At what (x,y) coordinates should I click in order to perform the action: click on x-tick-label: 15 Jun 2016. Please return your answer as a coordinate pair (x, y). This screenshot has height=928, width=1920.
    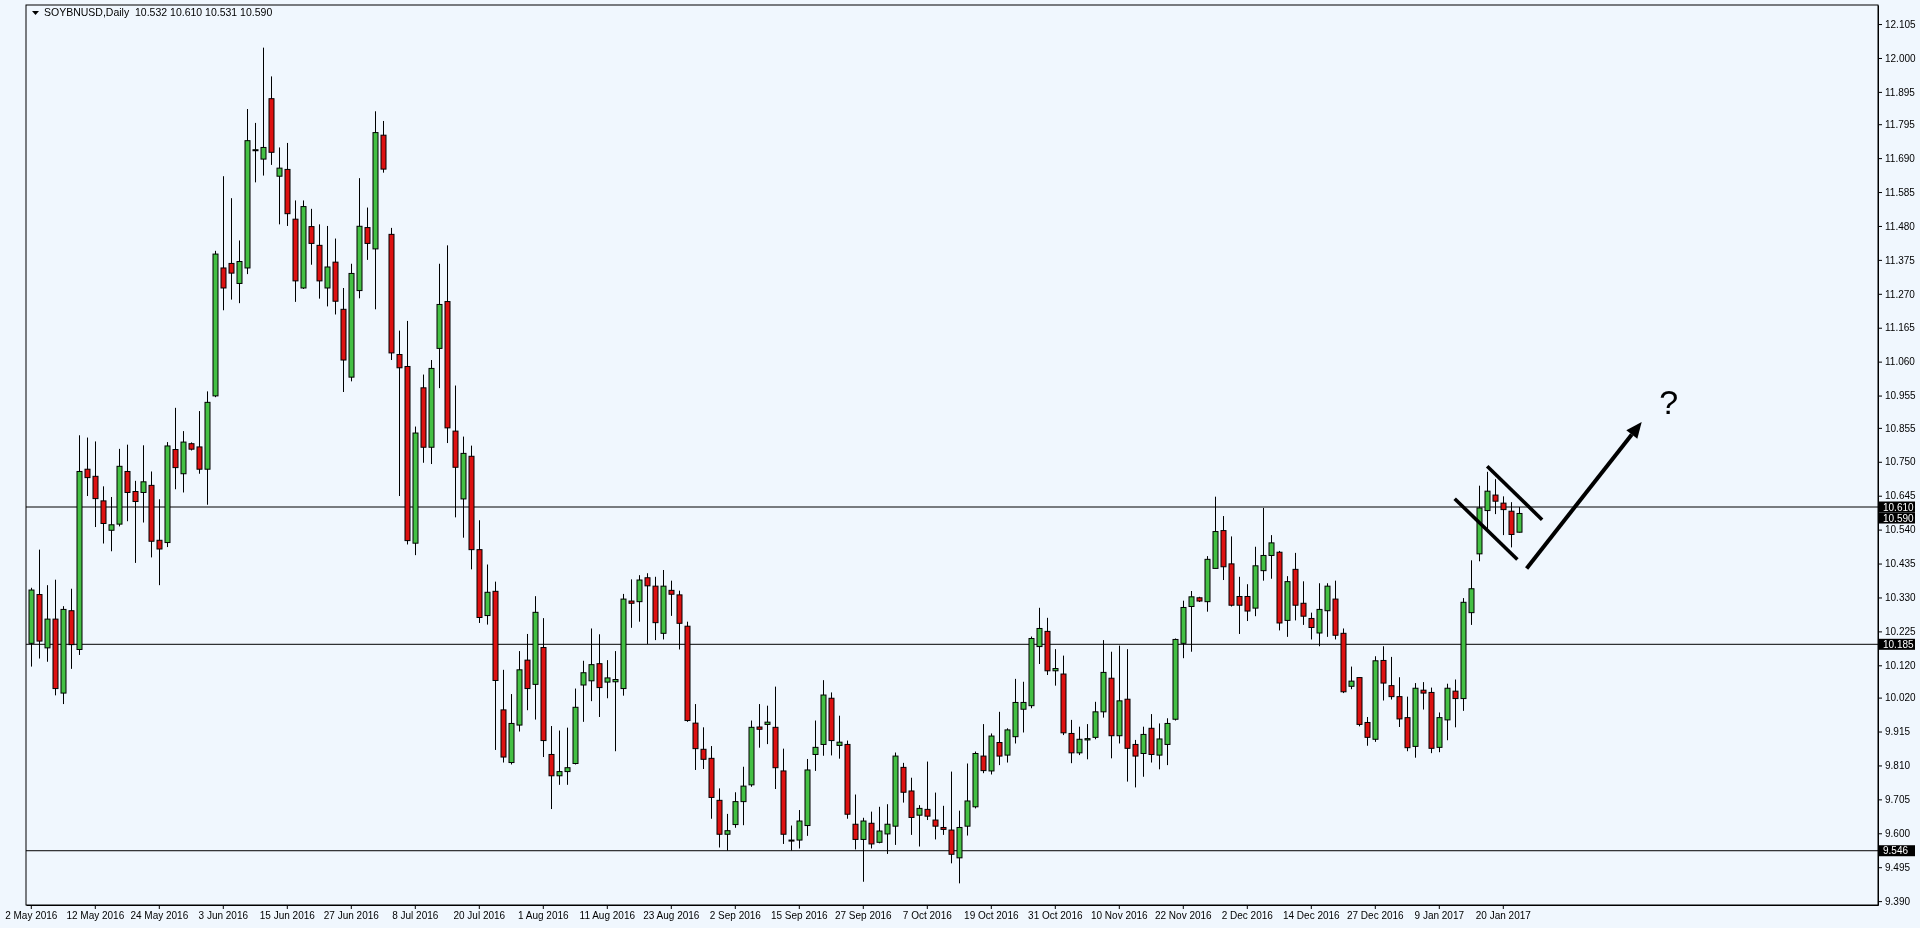
    Looking at the image, I should click on (287, 916).